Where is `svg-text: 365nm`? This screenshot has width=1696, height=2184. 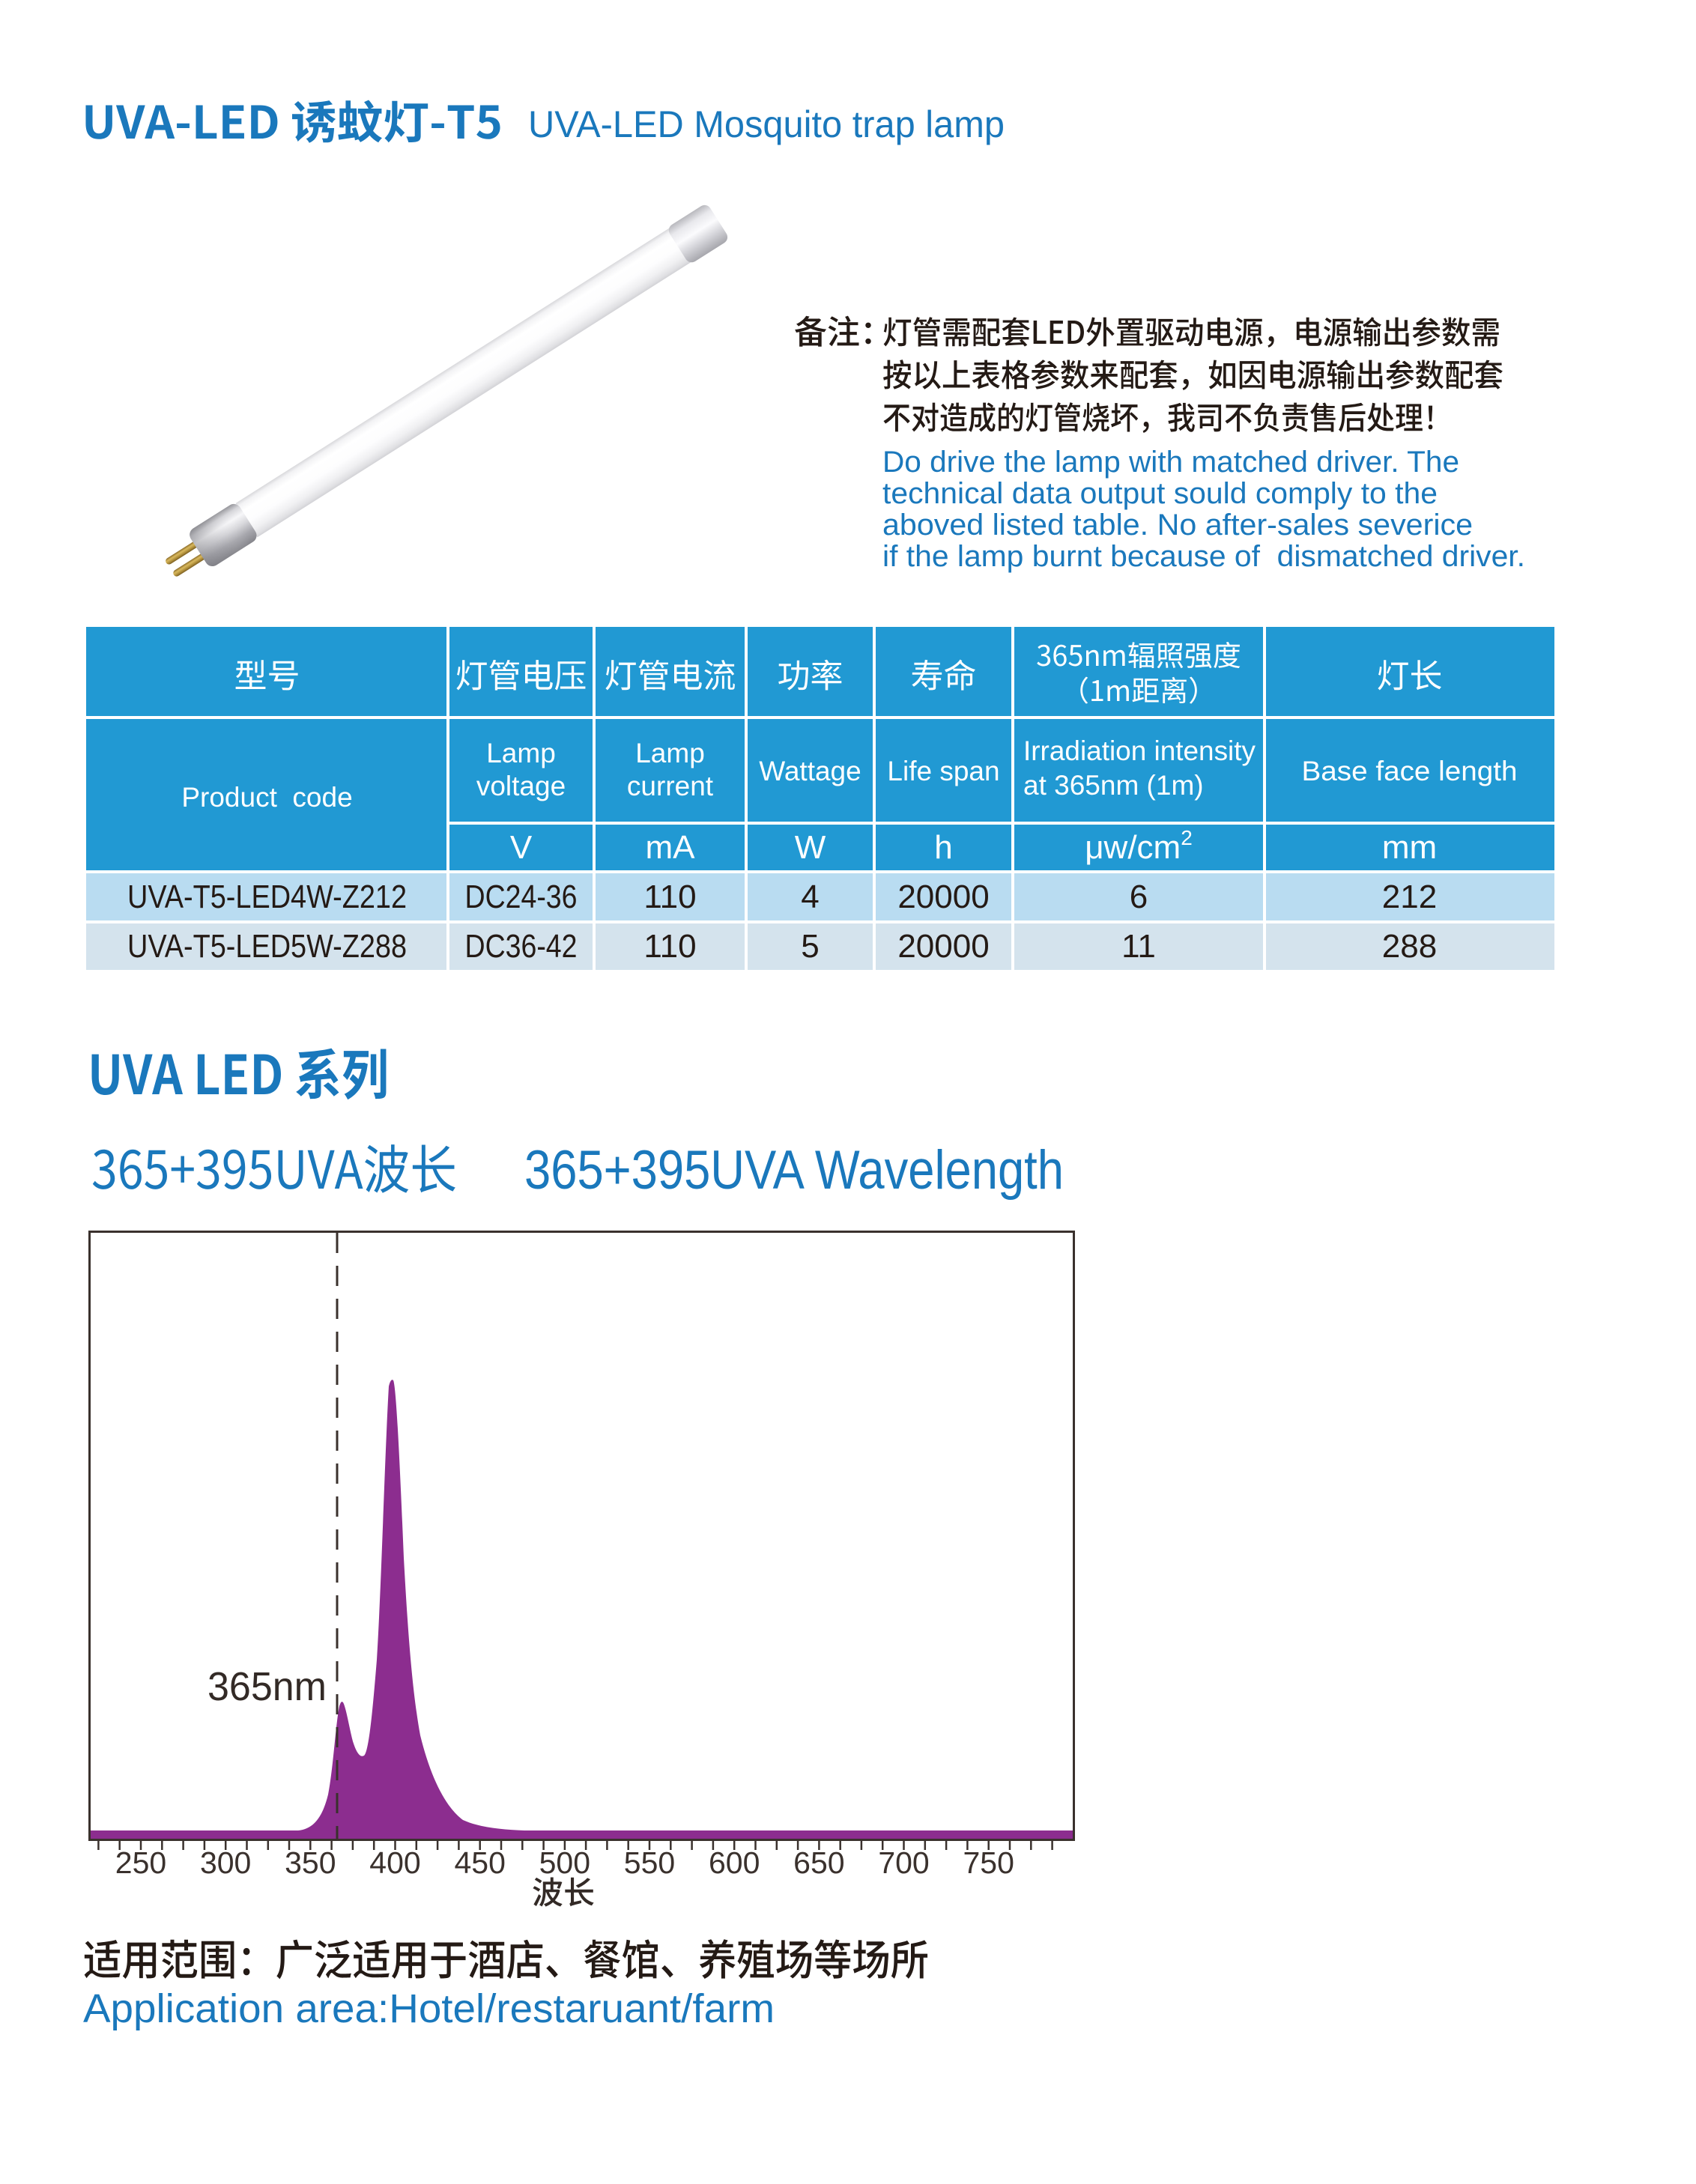
svg-text: 365nm is located at coordinates (268, 1686).